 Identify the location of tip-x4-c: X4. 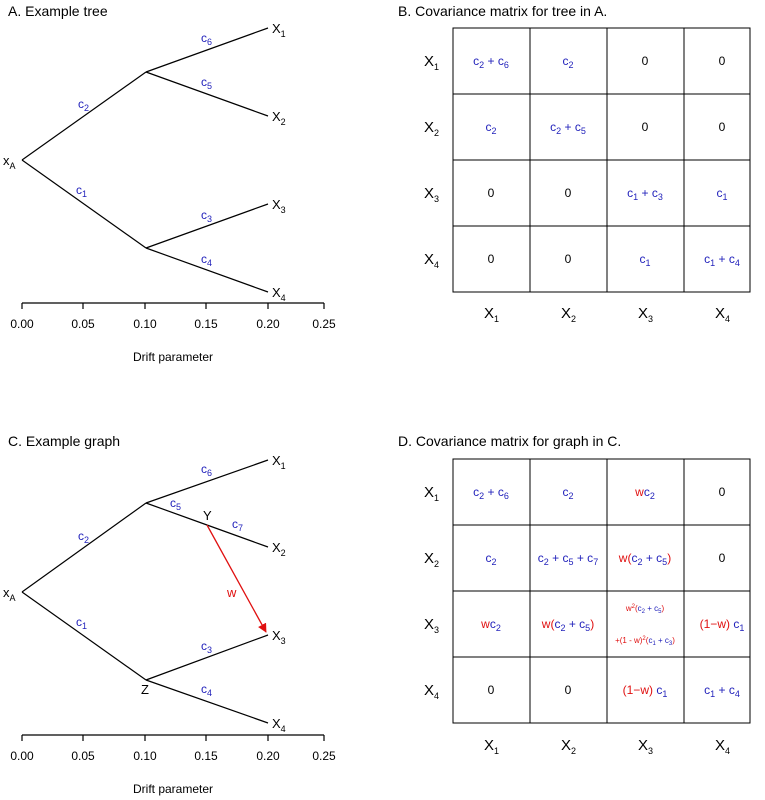
(279, 725).